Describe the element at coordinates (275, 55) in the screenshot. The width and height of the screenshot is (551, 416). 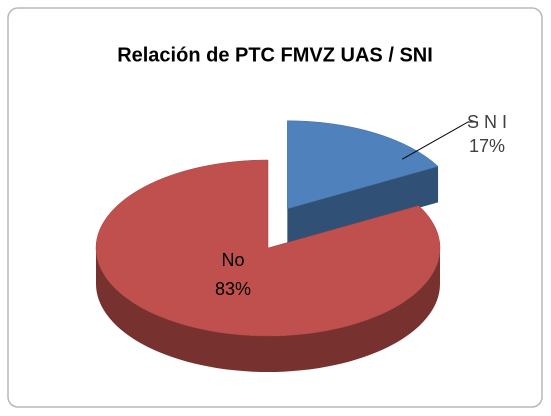
I see `chart-title: Relación de PTC FMVZ UAS / SNI` at that location.